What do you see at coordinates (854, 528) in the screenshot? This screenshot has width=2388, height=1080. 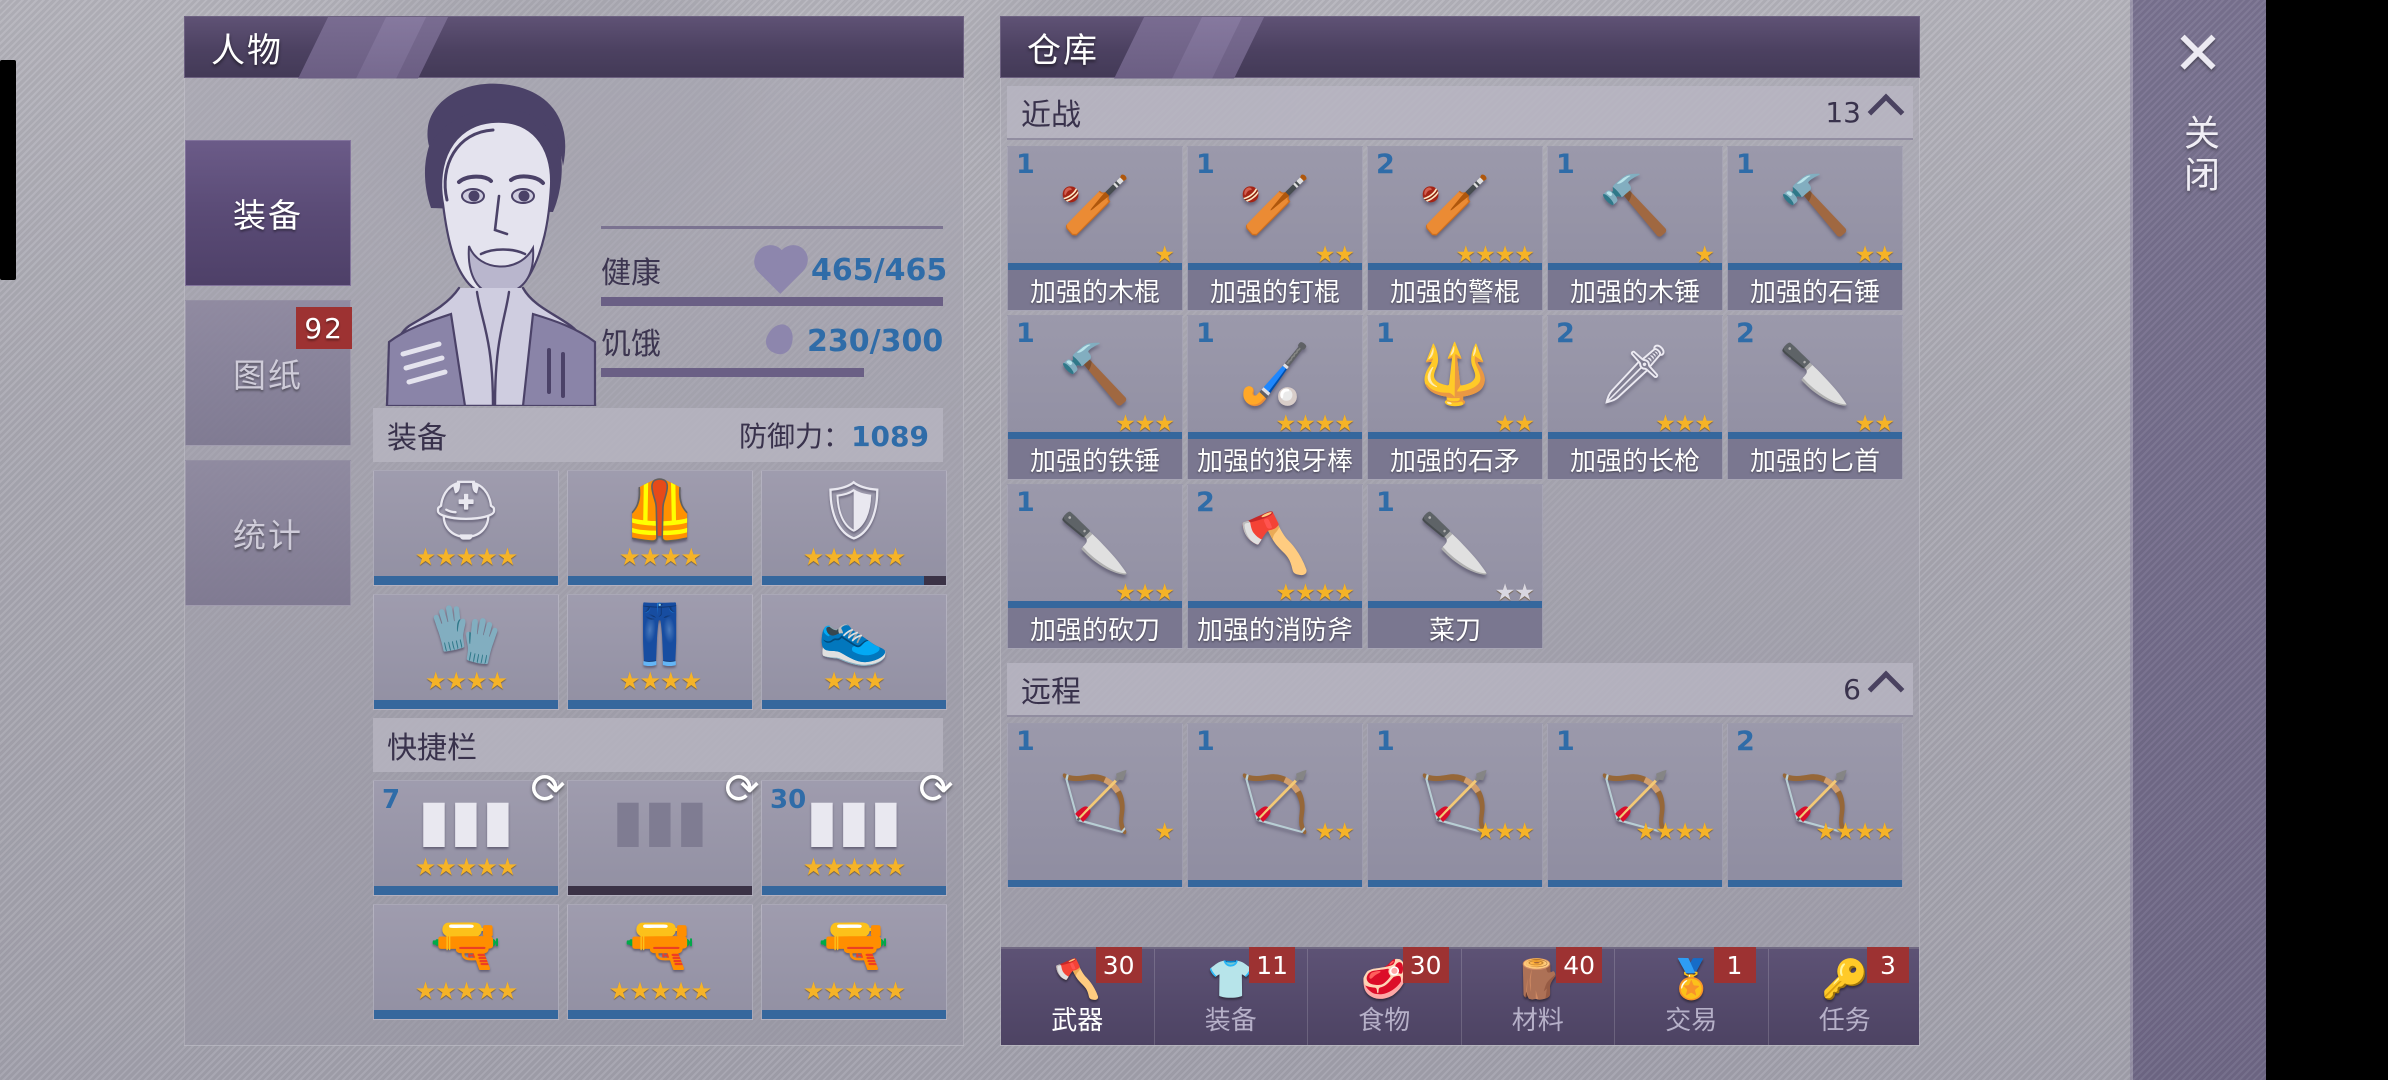 I see `equipment-slot-shield: 🛡 ★★★★★` at bounding box center [854, 528].